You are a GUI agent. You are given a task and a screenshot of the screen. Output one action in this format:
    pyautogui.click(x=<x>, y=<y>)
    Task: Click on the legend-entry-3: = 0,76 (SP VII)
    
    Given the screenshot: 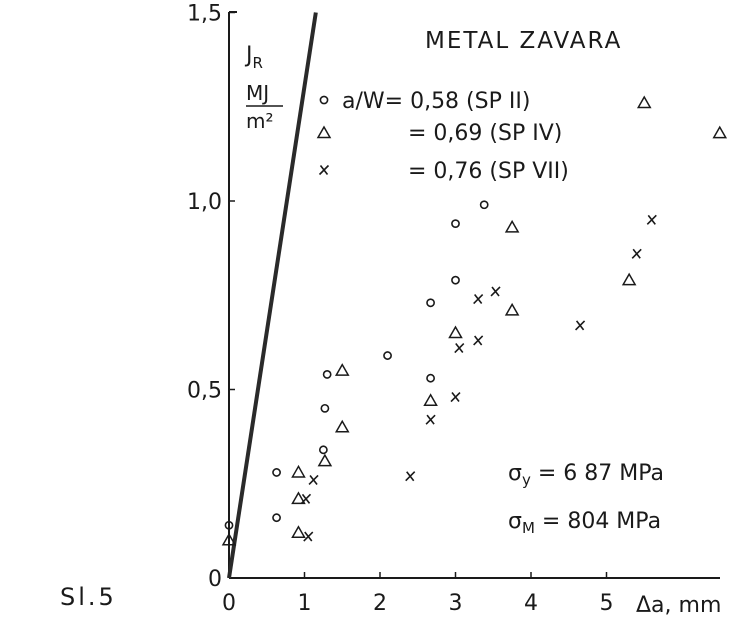 What is the action you would take?
    pyautogui.click(x=488, y=171)
    